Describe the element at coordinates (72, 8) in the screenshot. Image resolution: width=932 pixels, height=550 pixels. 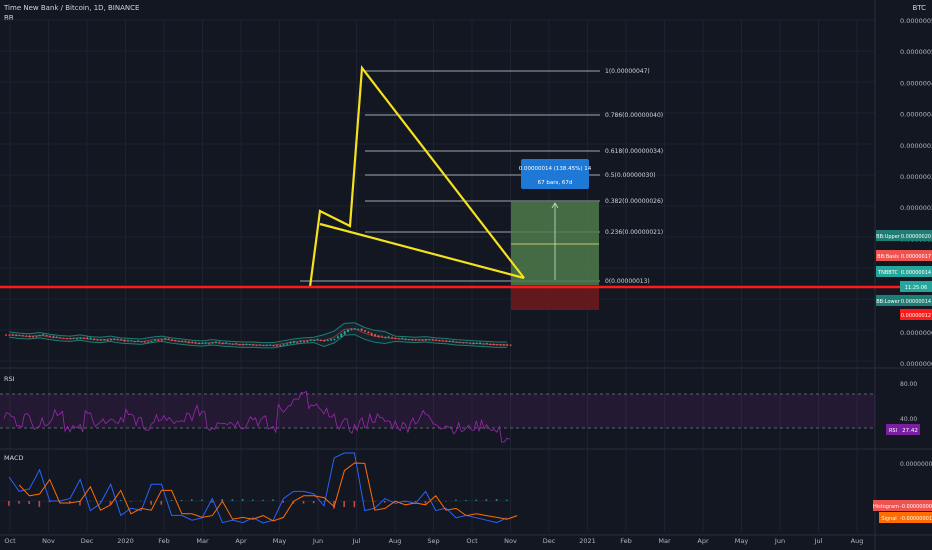
I see `symbol-title: Time New Bank / Bitcoin, 1D, BINANCE` at that location.